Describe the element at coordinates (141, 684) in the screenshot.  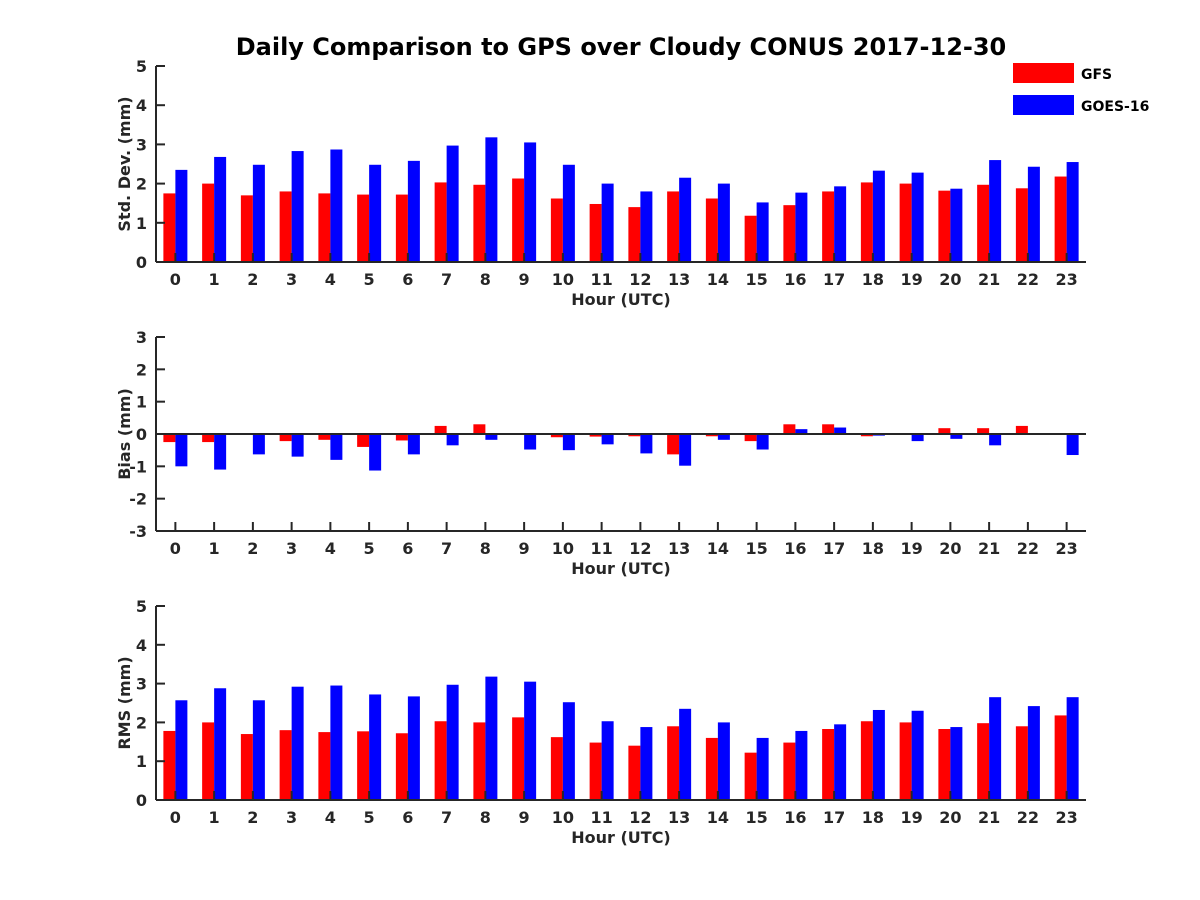
I see `rms-y-tick-label: 3` at that location.